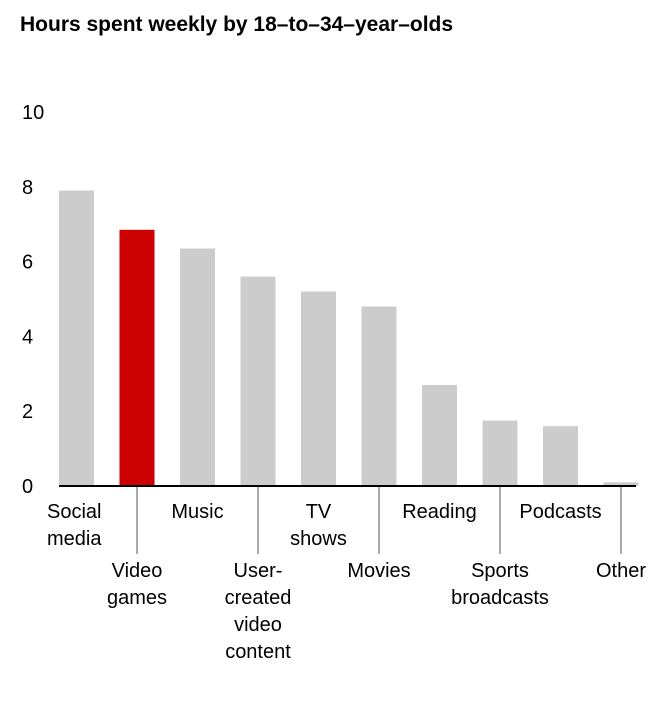  Describe the element at coordinates (258, 611) in the screenshot. I see `x-category-label: User-created video content` at that location.